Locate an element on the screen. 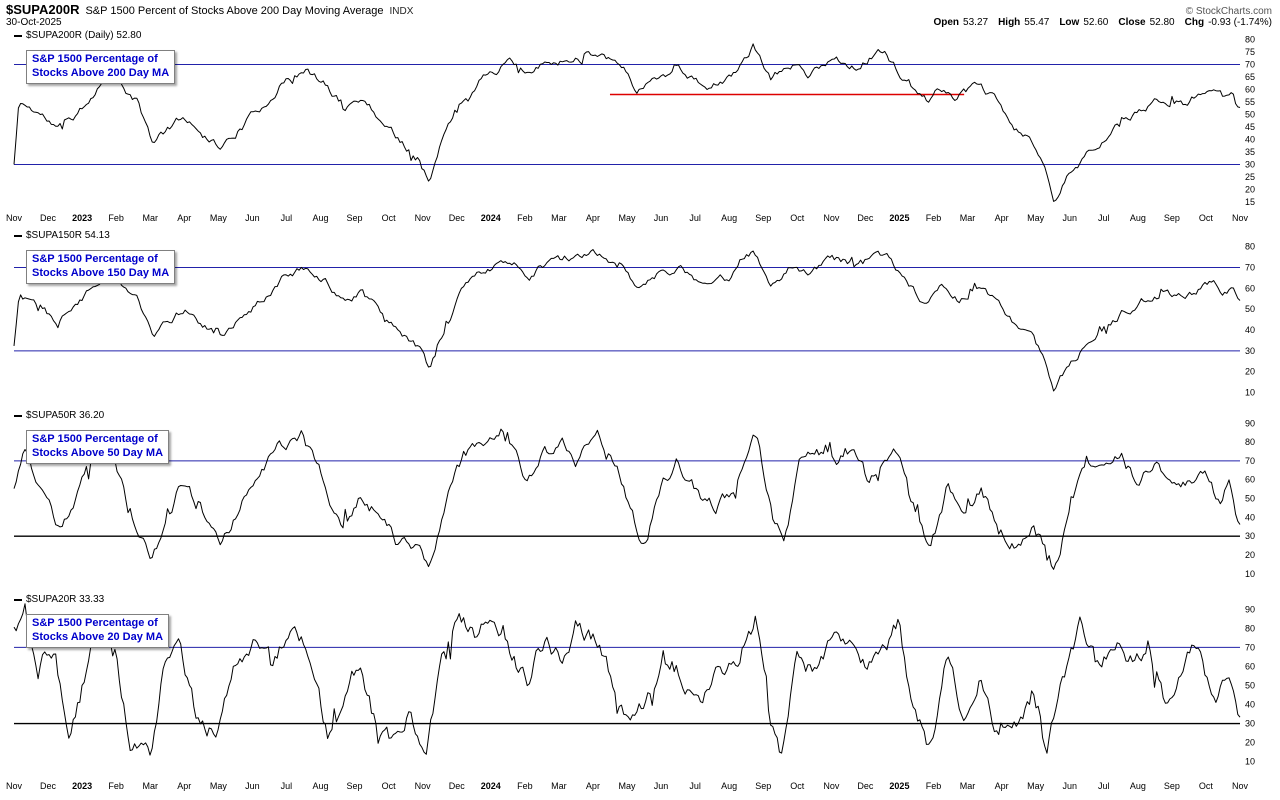 The height and width of the screenshot is (800, 1280). ticker-text: $SUPA50R 36.20 is located at coordinates (65, 415).